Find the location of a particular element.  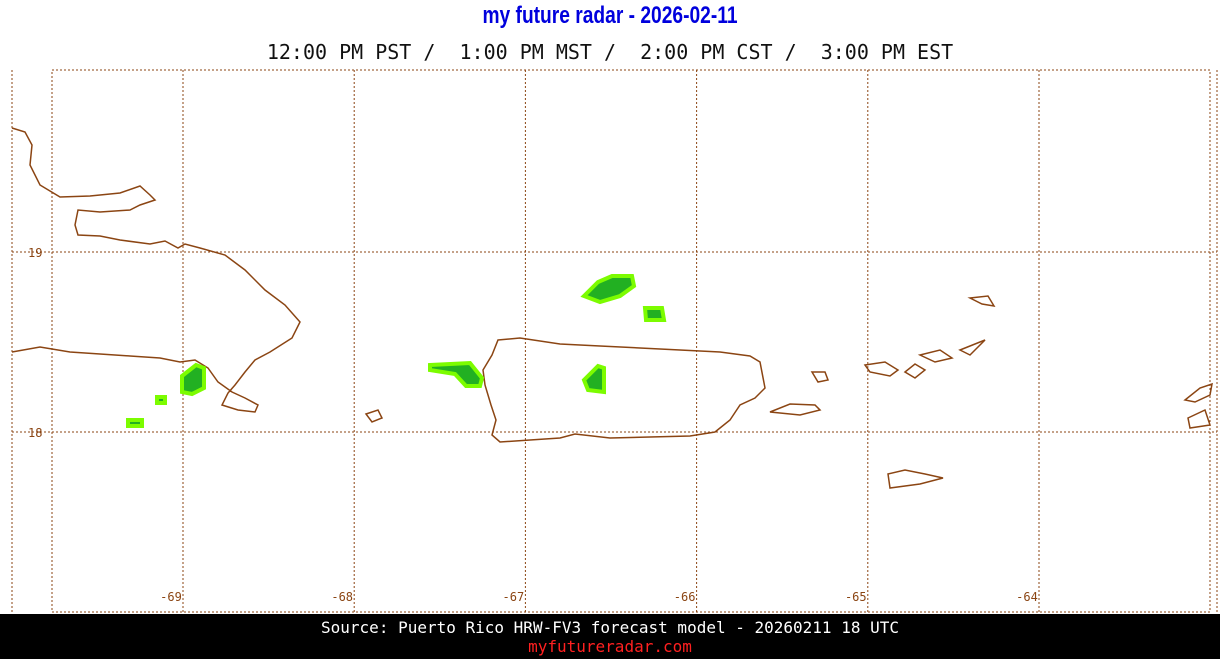

lon-label: -64 is located at coordinates (1027, 597).